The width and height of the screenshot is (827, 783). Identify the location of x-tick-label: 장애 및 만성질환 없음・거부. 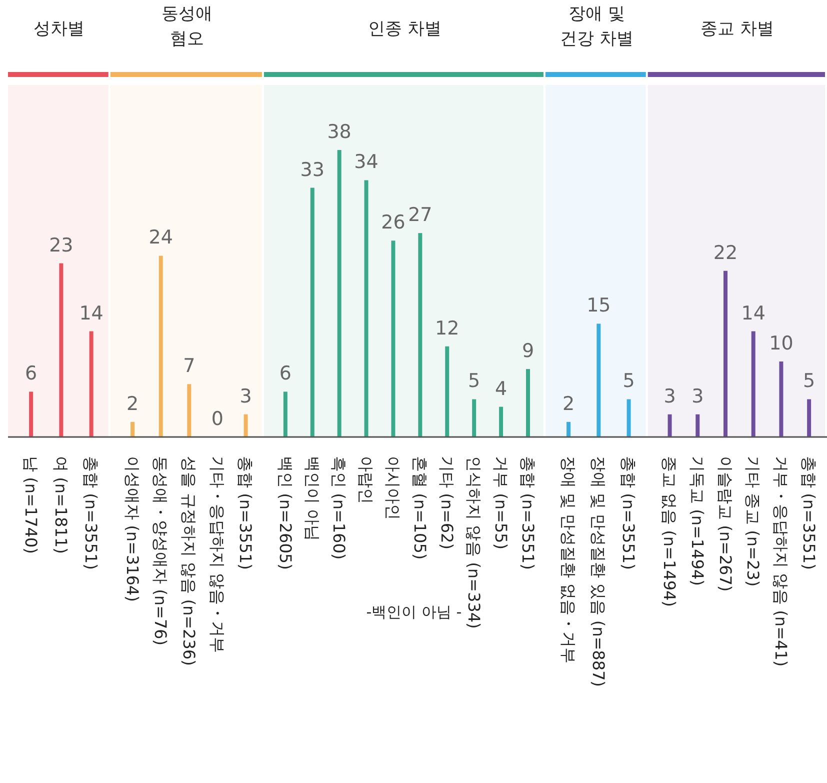
(568, 560).